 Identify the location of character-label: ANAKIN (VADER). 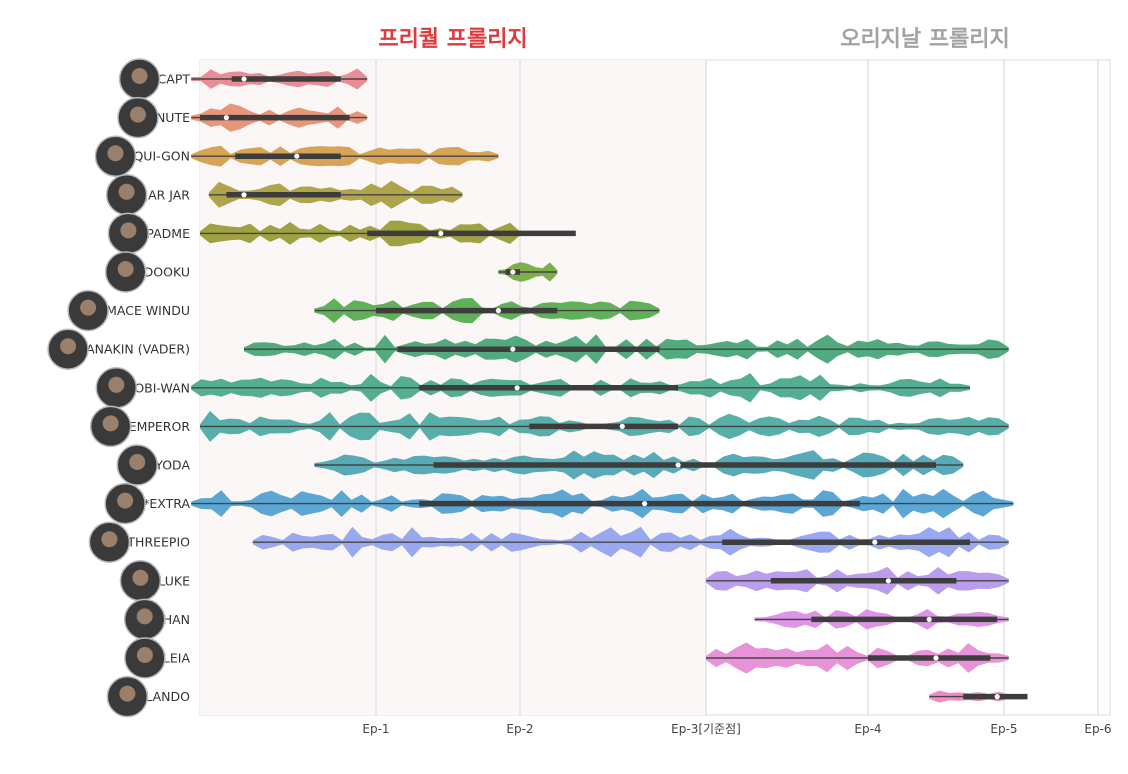
(138, 349).